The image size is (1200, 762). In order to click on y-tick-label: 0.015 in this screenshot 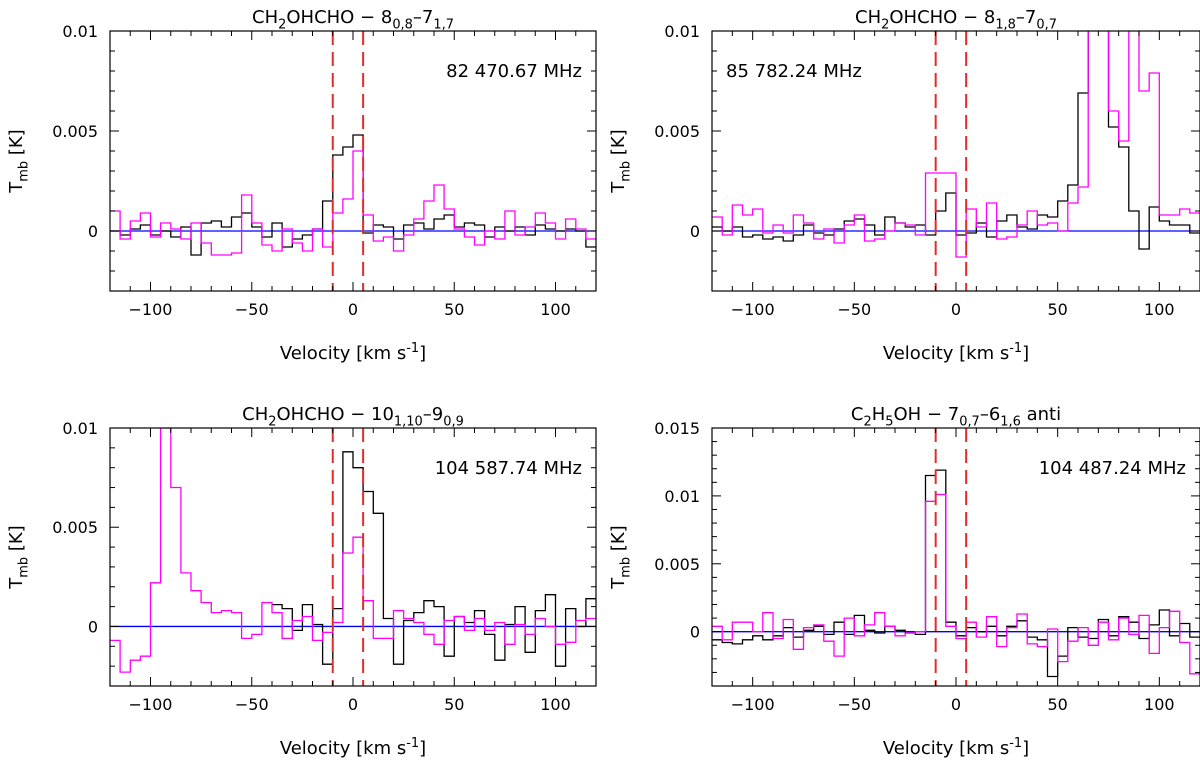, I will do `click(677, 428)`.